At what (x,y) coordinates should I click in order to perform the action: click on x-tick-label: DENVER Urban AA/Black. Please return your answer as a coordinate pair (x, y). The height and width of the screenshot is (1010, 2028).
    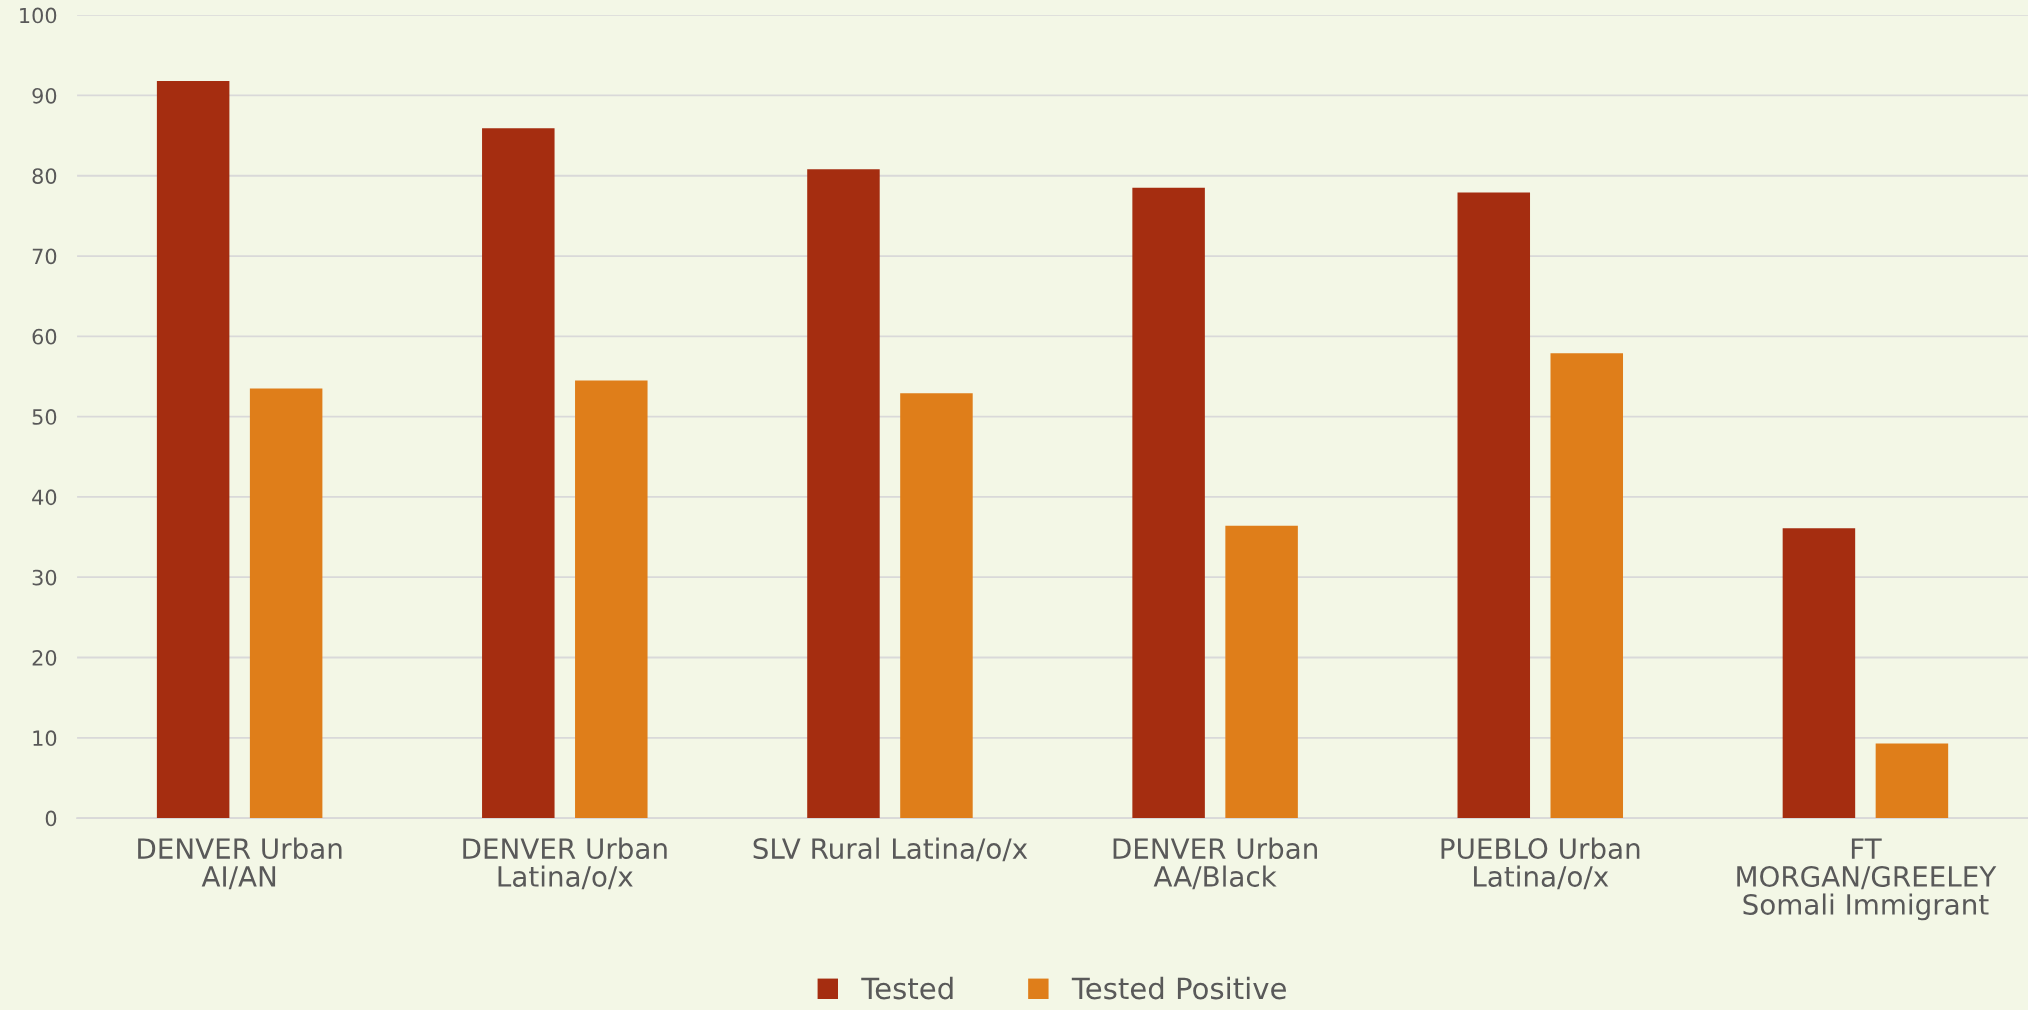
    Looking at the image, I should click on (1215, 863).